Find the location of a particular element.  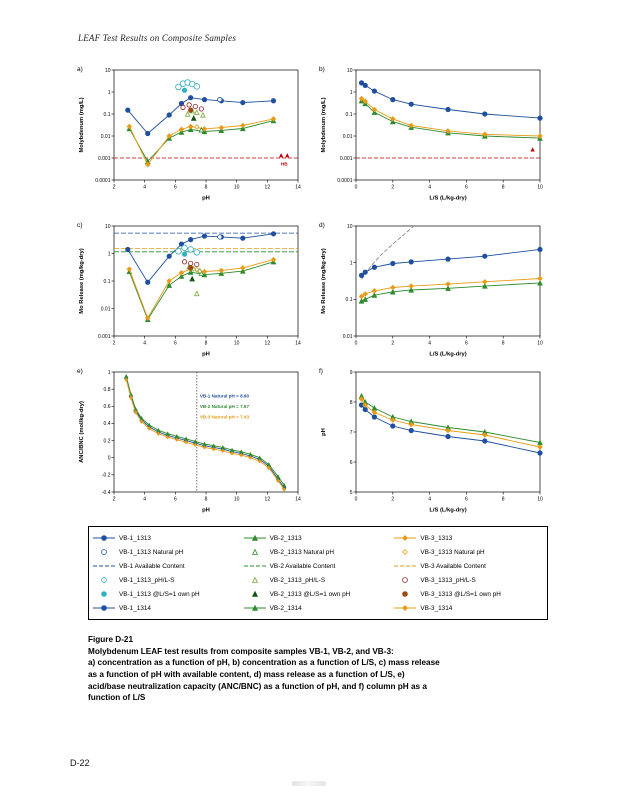

legend-item: VB-2_1313 is located at coordinates (318, 538).